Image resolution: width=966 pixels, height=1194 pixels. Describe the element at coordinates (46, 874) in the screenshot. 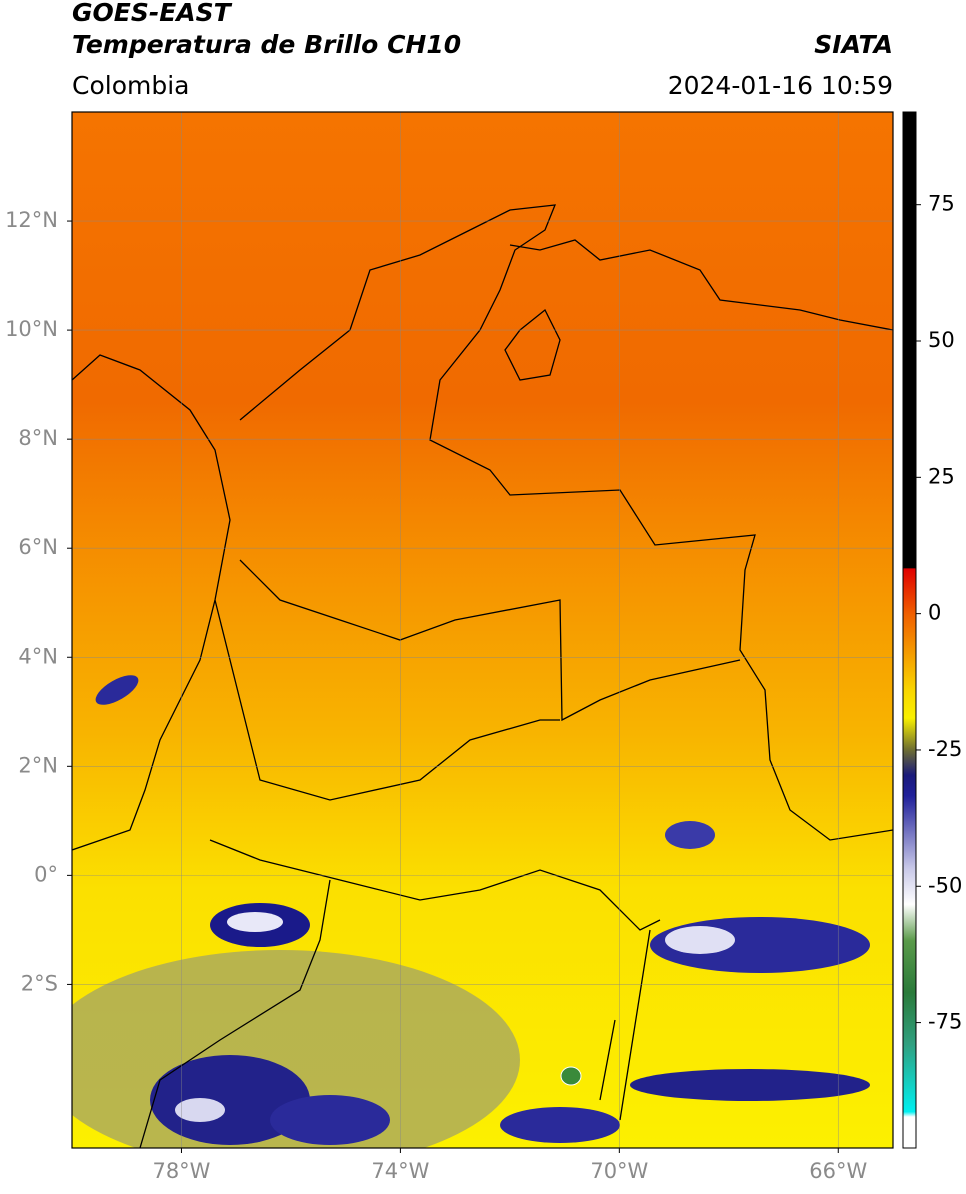

I see `y-tick-label: 0°` at that location.